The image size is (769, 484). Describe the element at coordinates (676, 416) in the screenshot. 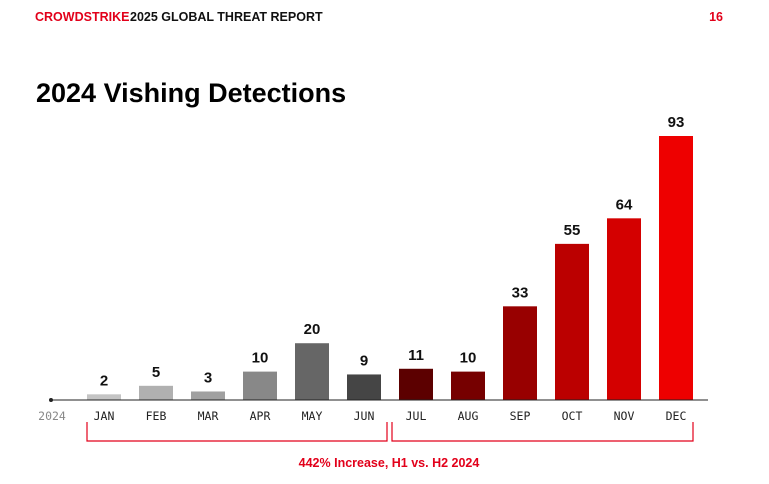

I see `tick-label-dec: DEC` at that location.